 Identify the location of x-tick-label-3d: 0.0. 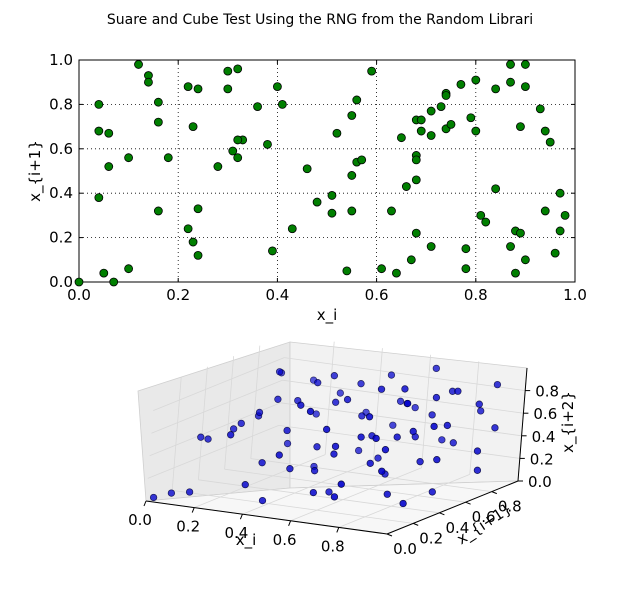
(140, 520).